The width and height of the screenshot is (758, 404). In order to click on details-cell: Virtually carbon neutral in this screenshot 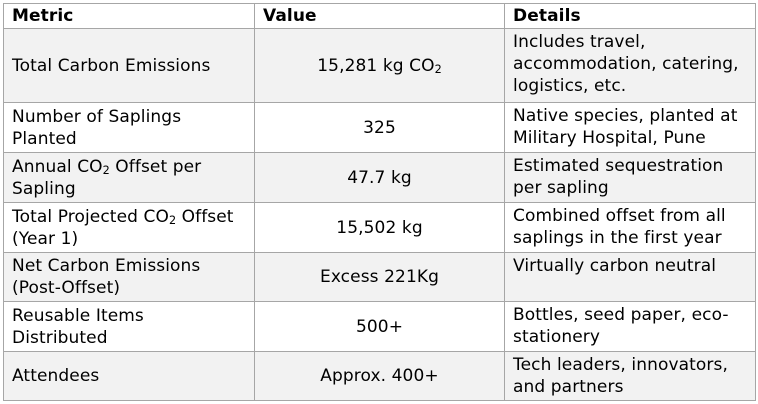, I will do `click(630, 277)`.